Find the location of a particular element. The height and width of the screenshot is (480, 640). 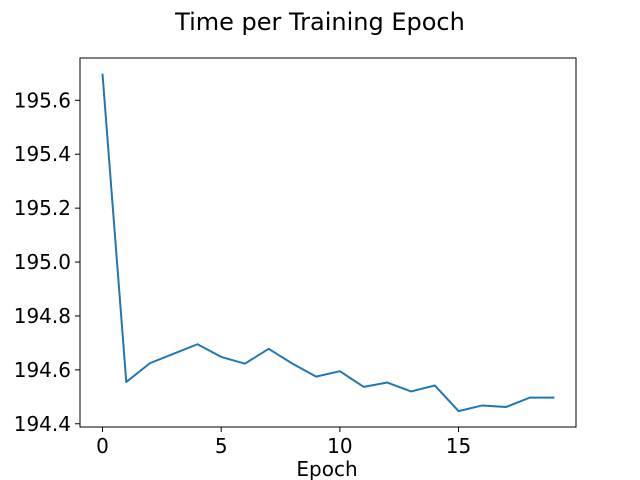

y-tick-label-195.6: 195.6 is located at coordinates (42, 100).